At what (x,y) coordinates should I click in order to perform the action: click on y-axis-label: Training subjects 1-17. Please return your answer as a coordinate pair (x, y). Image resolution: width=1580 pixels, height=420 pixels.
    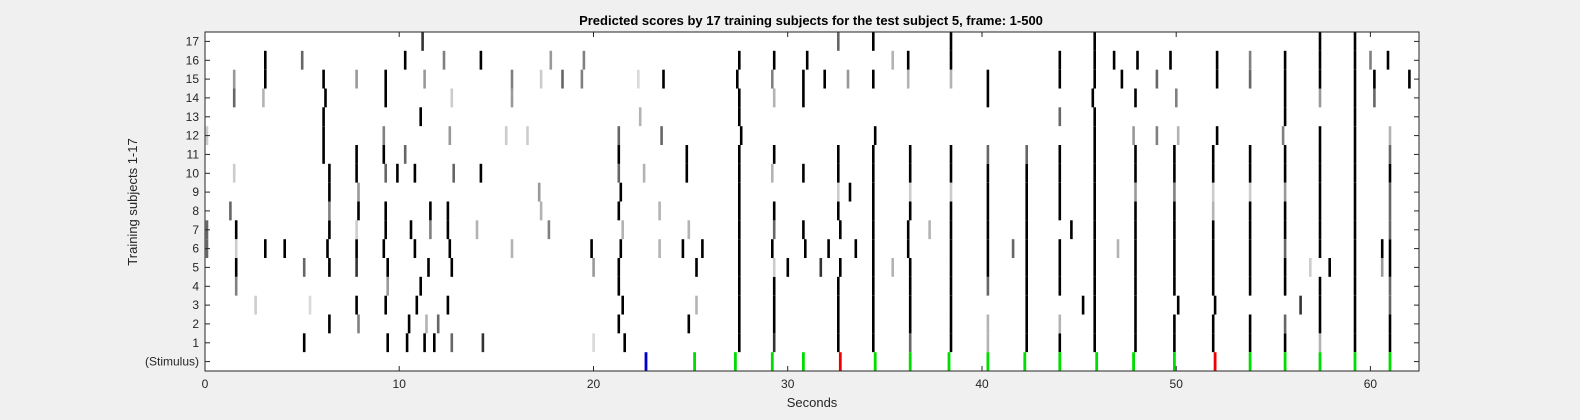
    Looking at the image, I should click on (132, 201).